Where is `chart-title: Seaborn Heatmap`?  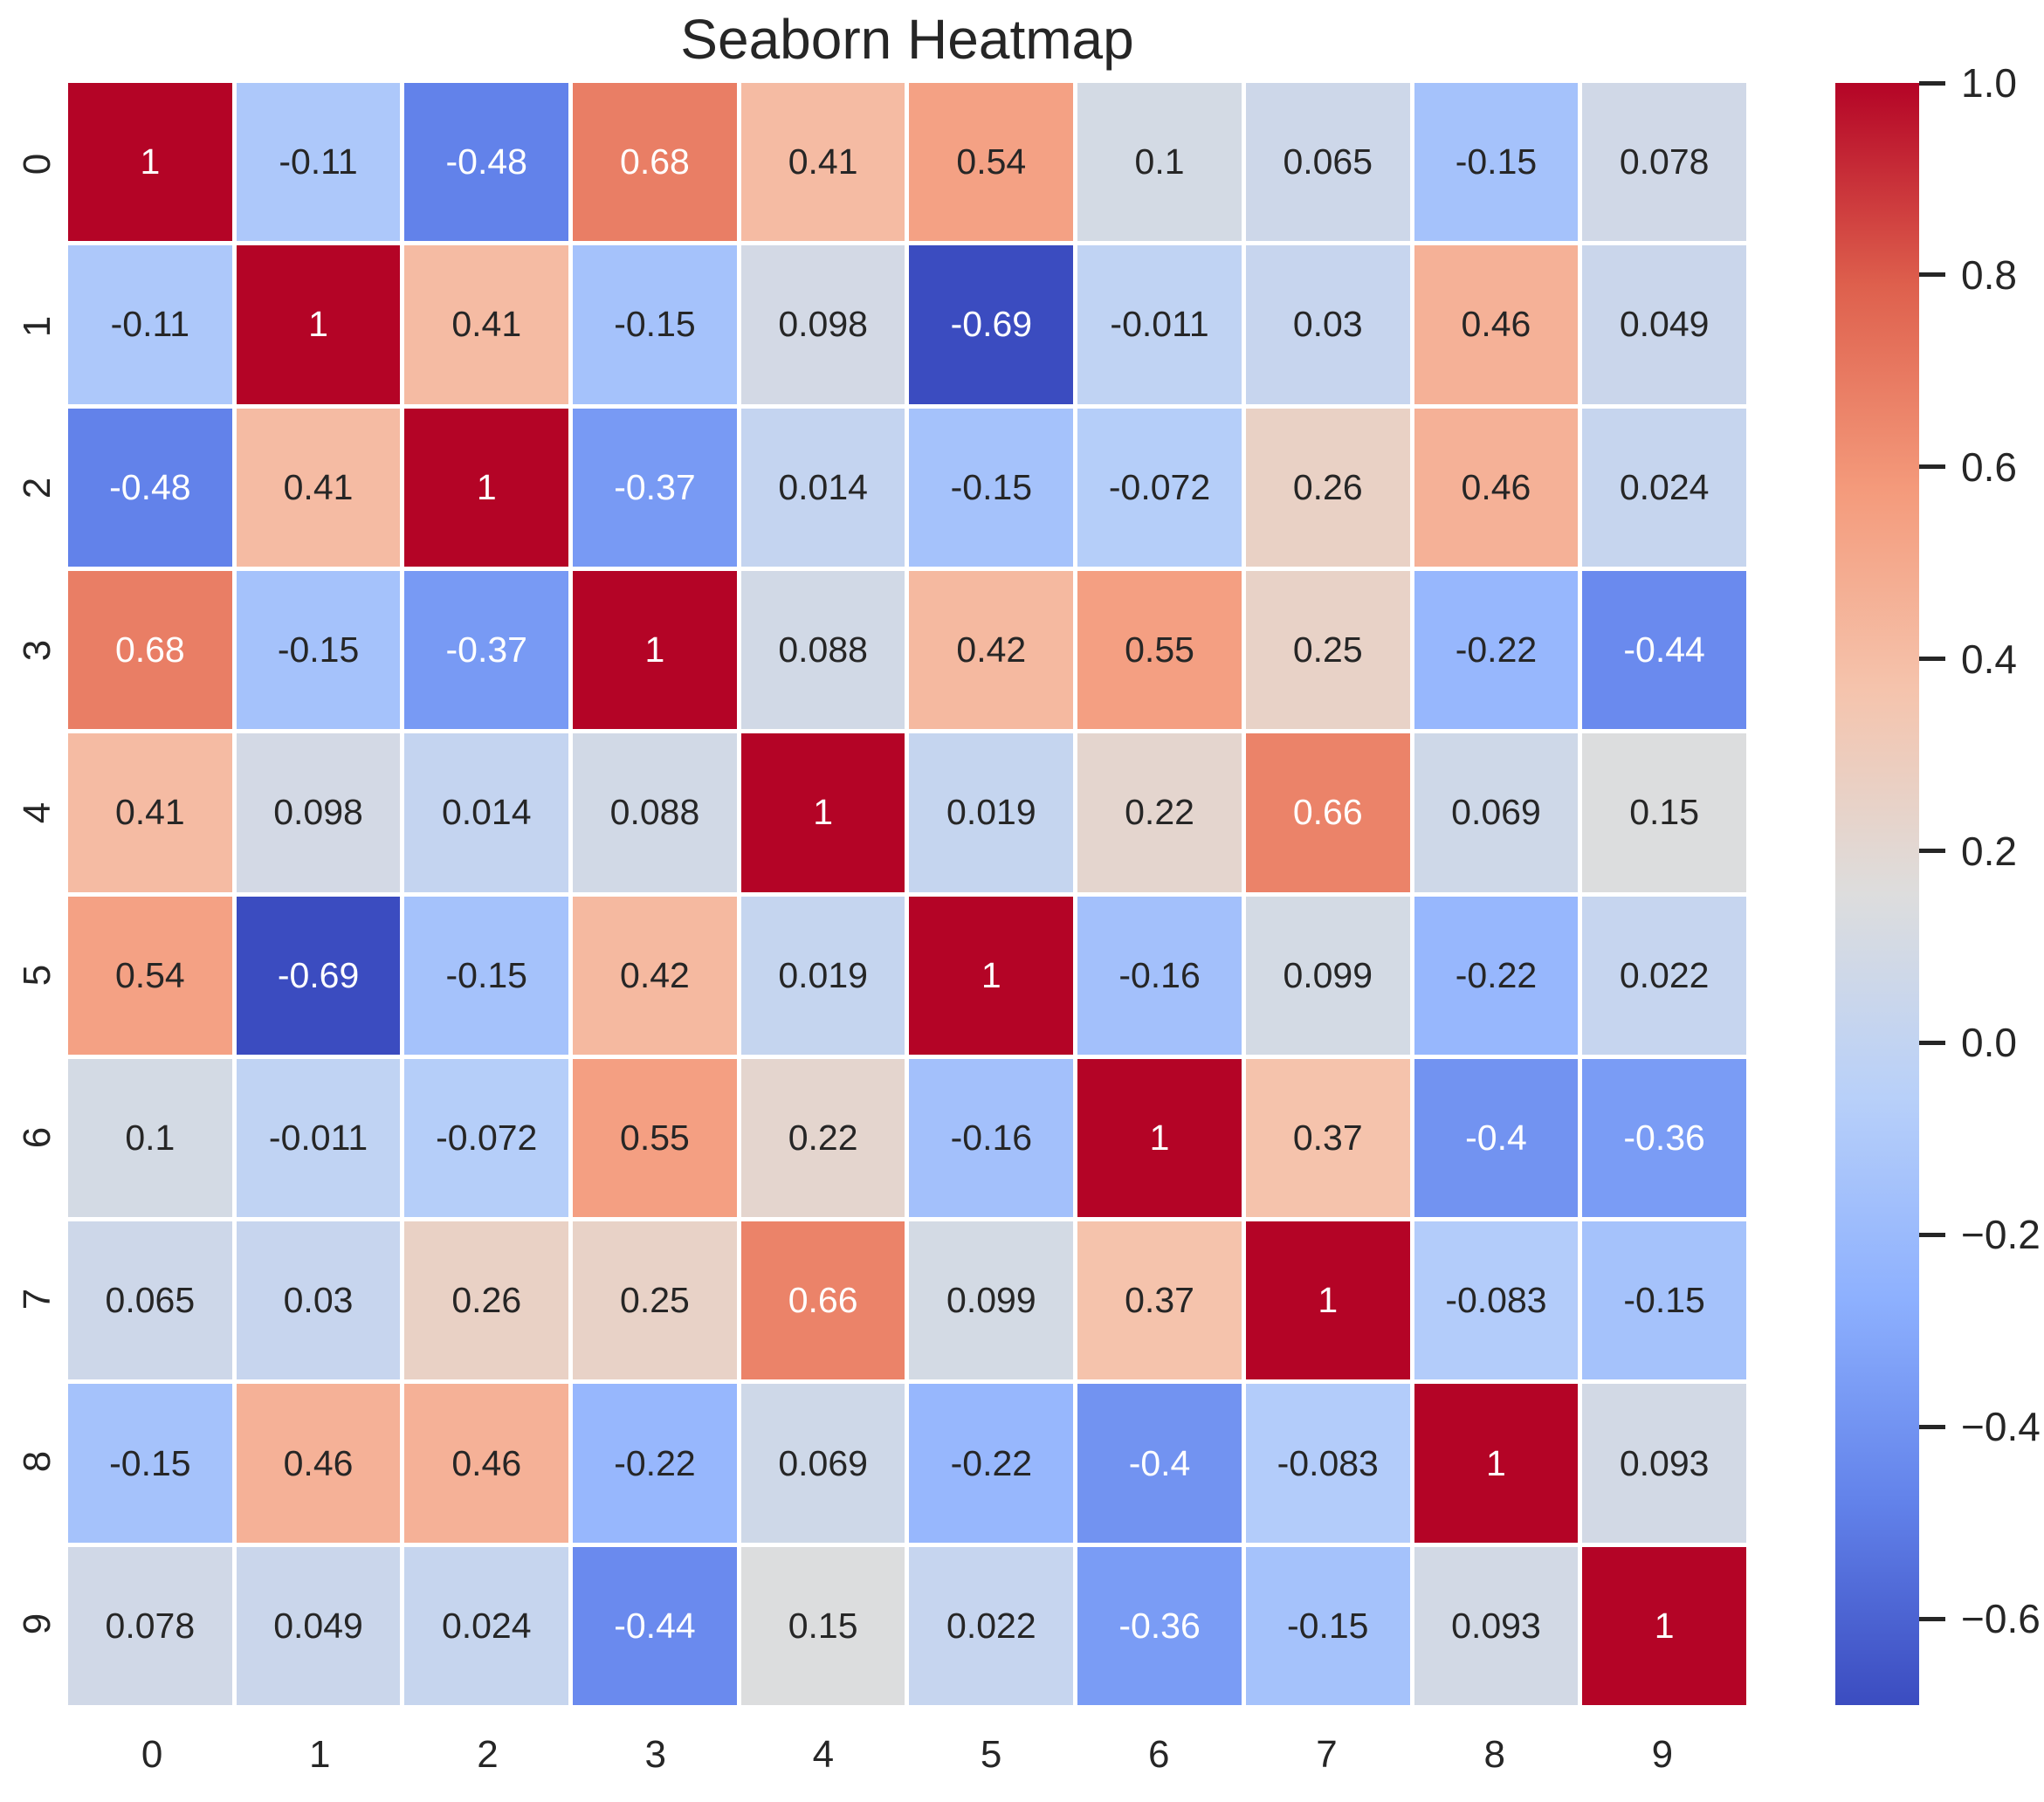 chart-title: Seaborn Heatmap is located at coordinates (907, 39).